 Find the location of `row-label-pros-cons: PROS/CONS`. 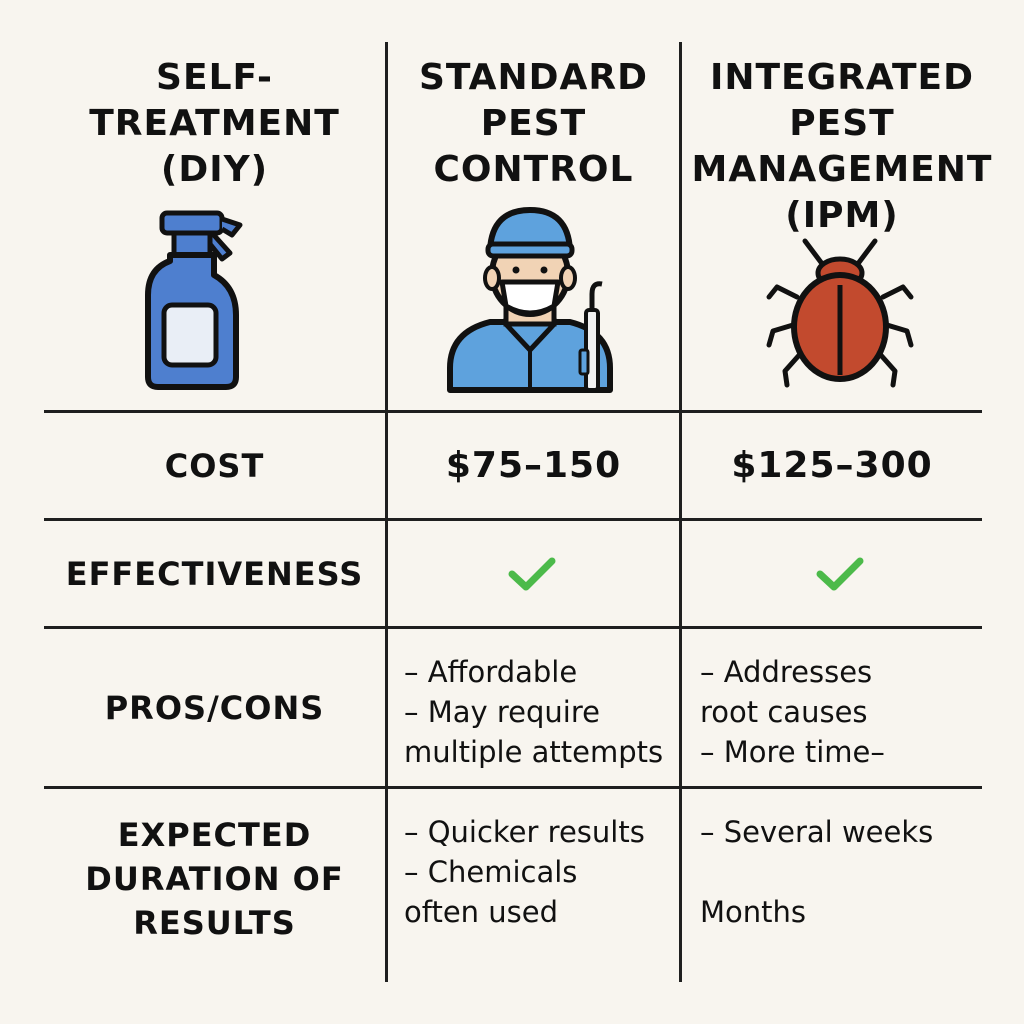

row-label-pros-cons: PROS/CONS is located at coordinates (214, 707).